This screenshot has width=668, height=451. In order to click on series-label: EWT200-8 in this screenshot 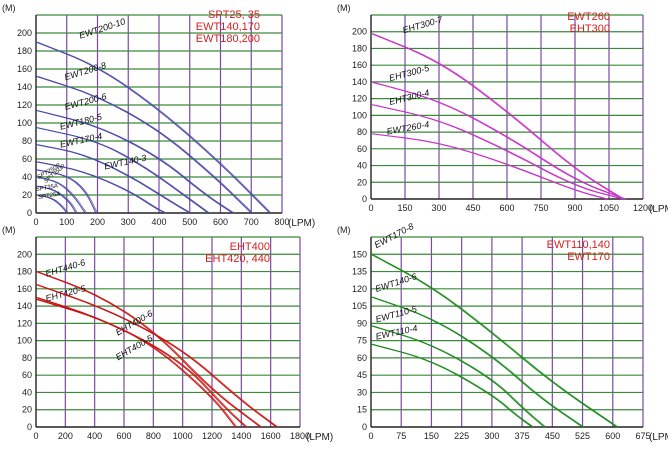, I will do `click(85, 71)`.